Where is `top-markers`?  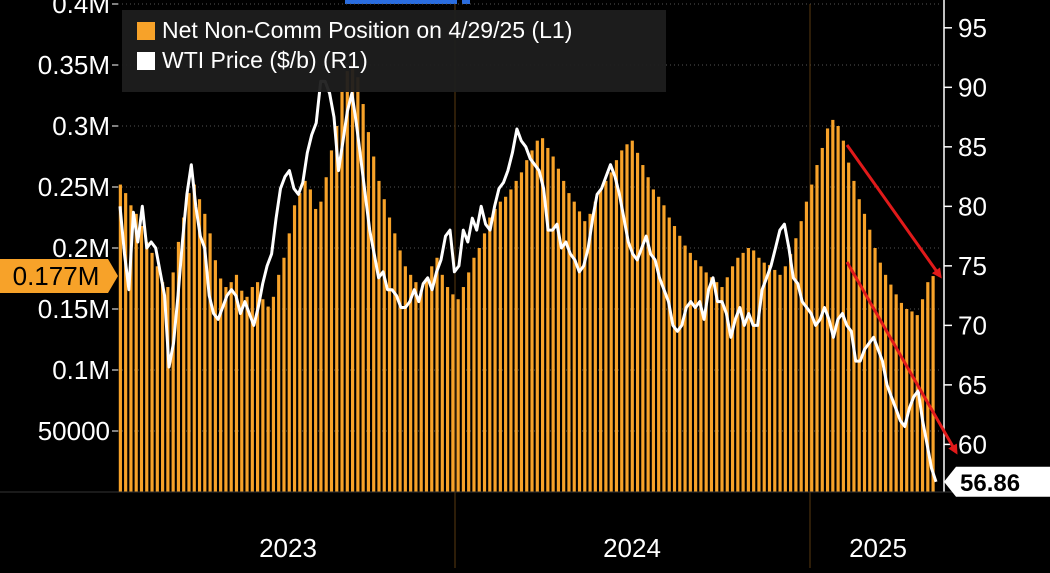
top-markers is located at coordinates (407, 2).